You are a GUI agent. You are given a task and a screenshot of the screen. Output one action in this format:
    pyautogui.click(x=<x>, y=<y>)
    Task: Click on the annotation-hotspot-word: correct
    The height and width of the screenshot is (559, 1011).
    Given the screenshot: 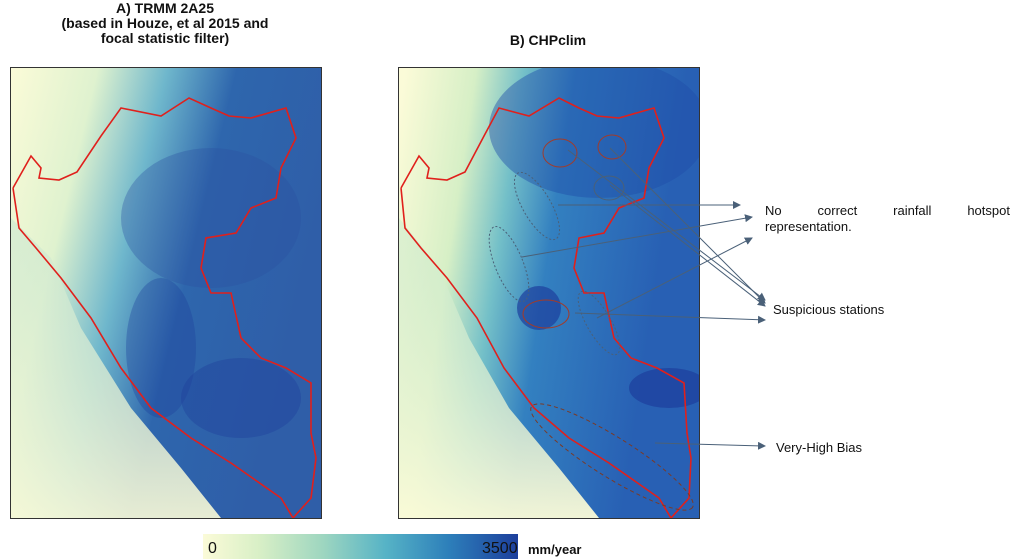 What is the action you would take?
    pyautogui.click(x=837, y=210)
    